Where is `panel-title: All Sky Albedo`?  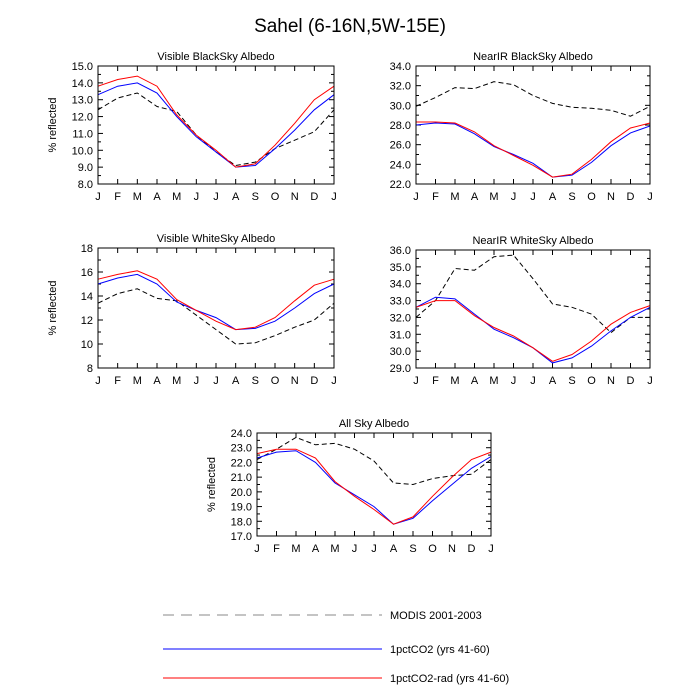 panel-title: All Sky Albedo is located at coordinates (374, 424).